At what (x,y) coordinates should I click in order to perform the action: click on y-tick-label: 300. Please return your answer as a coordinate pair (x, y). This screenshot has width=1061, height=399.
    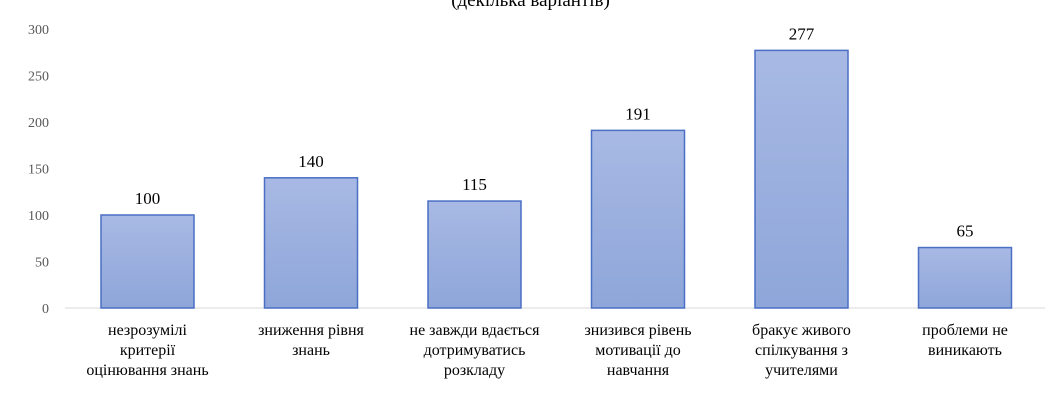
    Looking at the image, I should click on (38, 30).